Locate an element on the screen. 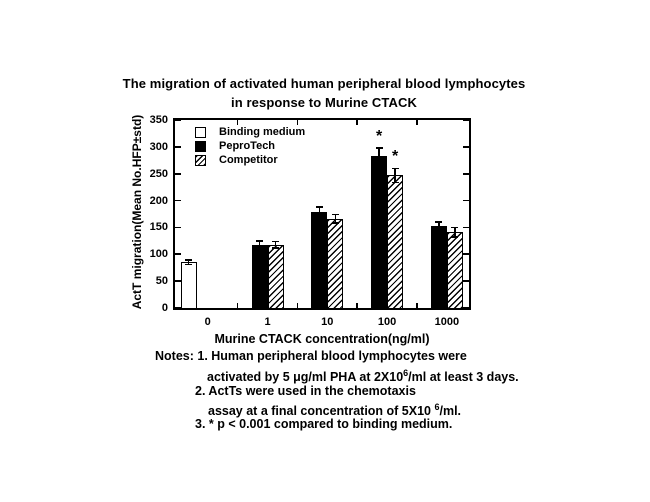 The height and width of the screenshot is (502, 650). significance-asterisk: * is located at coordinates (395, 157).